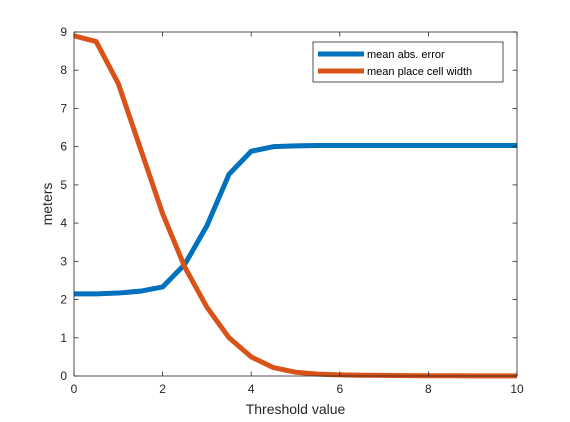  What do you see at coordinates (406, 55) in the screenshot?
I see `legend-label-mean-abs-error: mean abs. error` at bounding box center [406, 55].